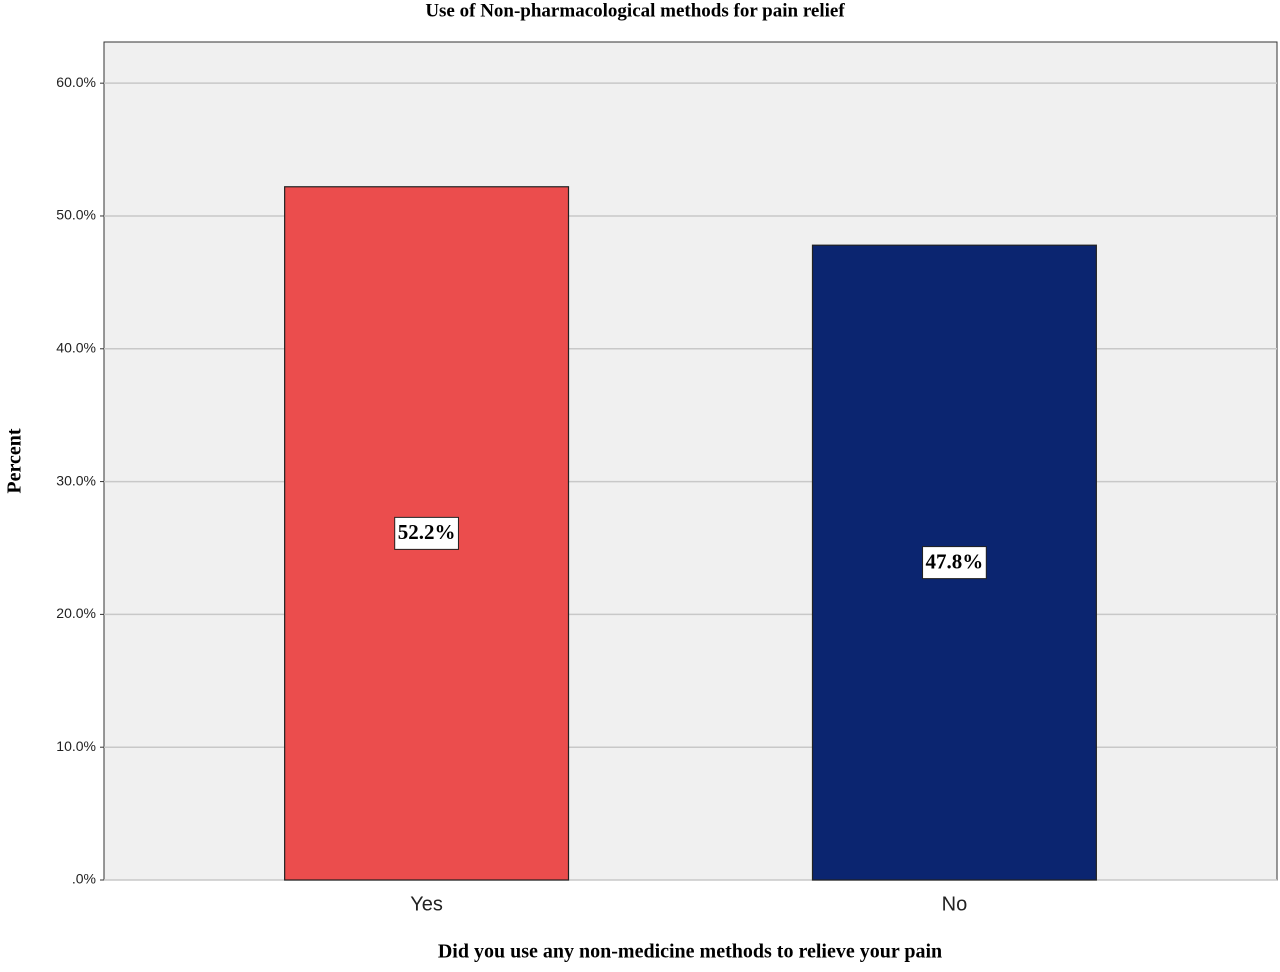  I want to click on data-label-group: 52.2%, so click(426, 533).